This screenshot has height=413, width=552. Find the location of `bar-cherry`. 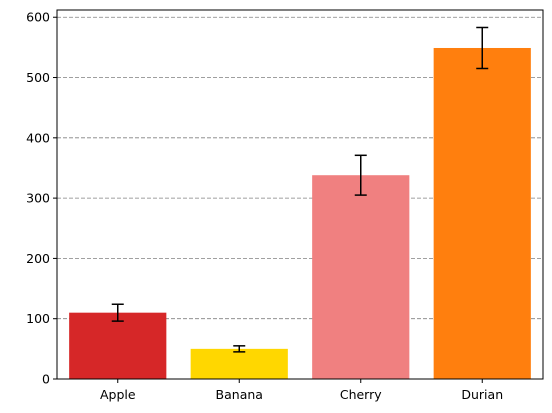

bar-cherry is located at coordinates (361, 277).